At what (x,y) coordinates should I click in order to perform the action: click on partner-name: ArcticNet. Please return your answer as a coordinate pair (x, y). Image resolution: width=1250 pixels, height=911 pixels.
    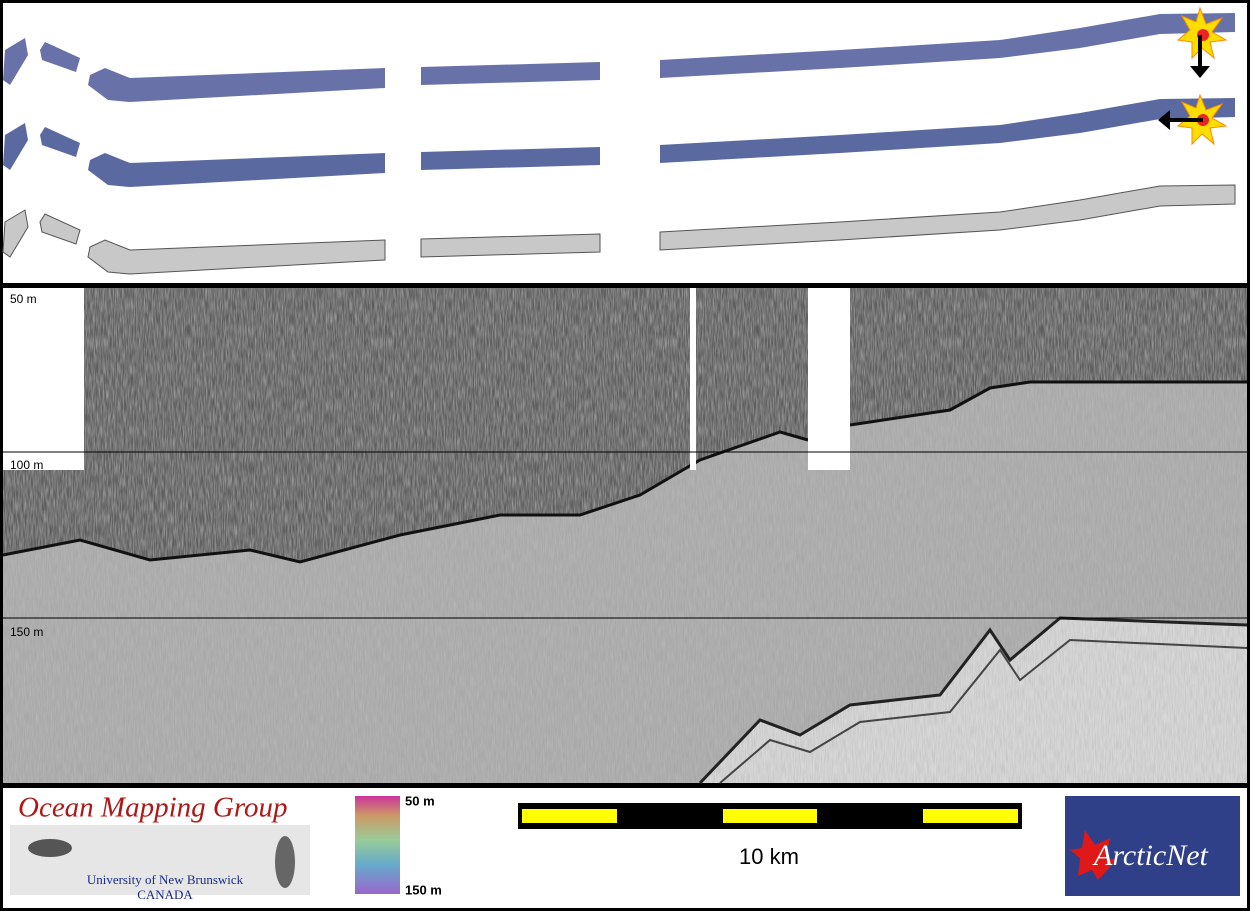
    Looking at the image, I should click on (1150, 855).